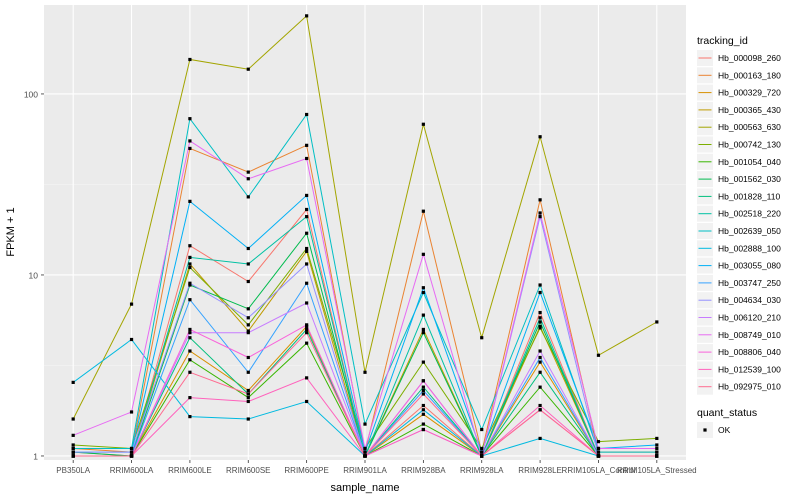  Describe the element at coordinates (364, 488) in the screenshot. I see `x-axis-label: sample_name` at that location.